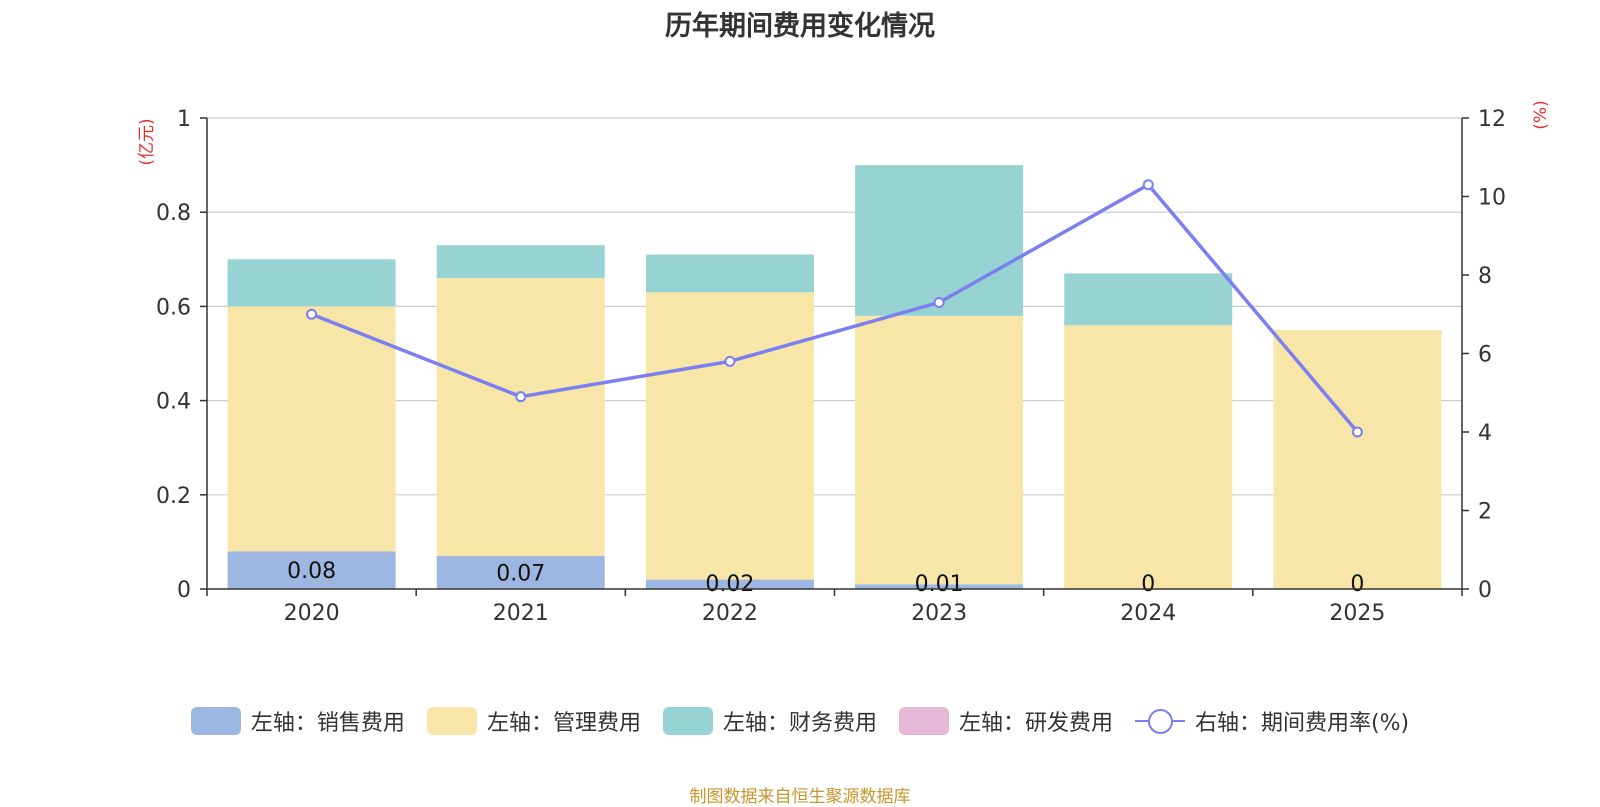 This screenshot has height=807, width=1600. What do you see at coordinates (1485, 276) in the screenshot?
I see `y-right-tick-label: 8` at bounding box center [1485, 276].